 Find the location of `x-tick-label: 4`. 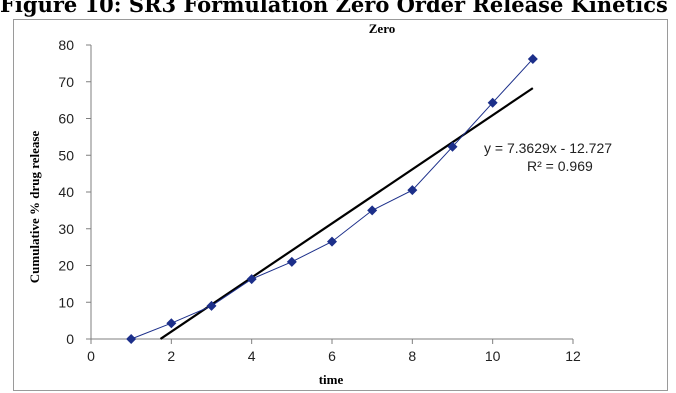

x-tick-label: 4 is located at coordinates (252, 356).